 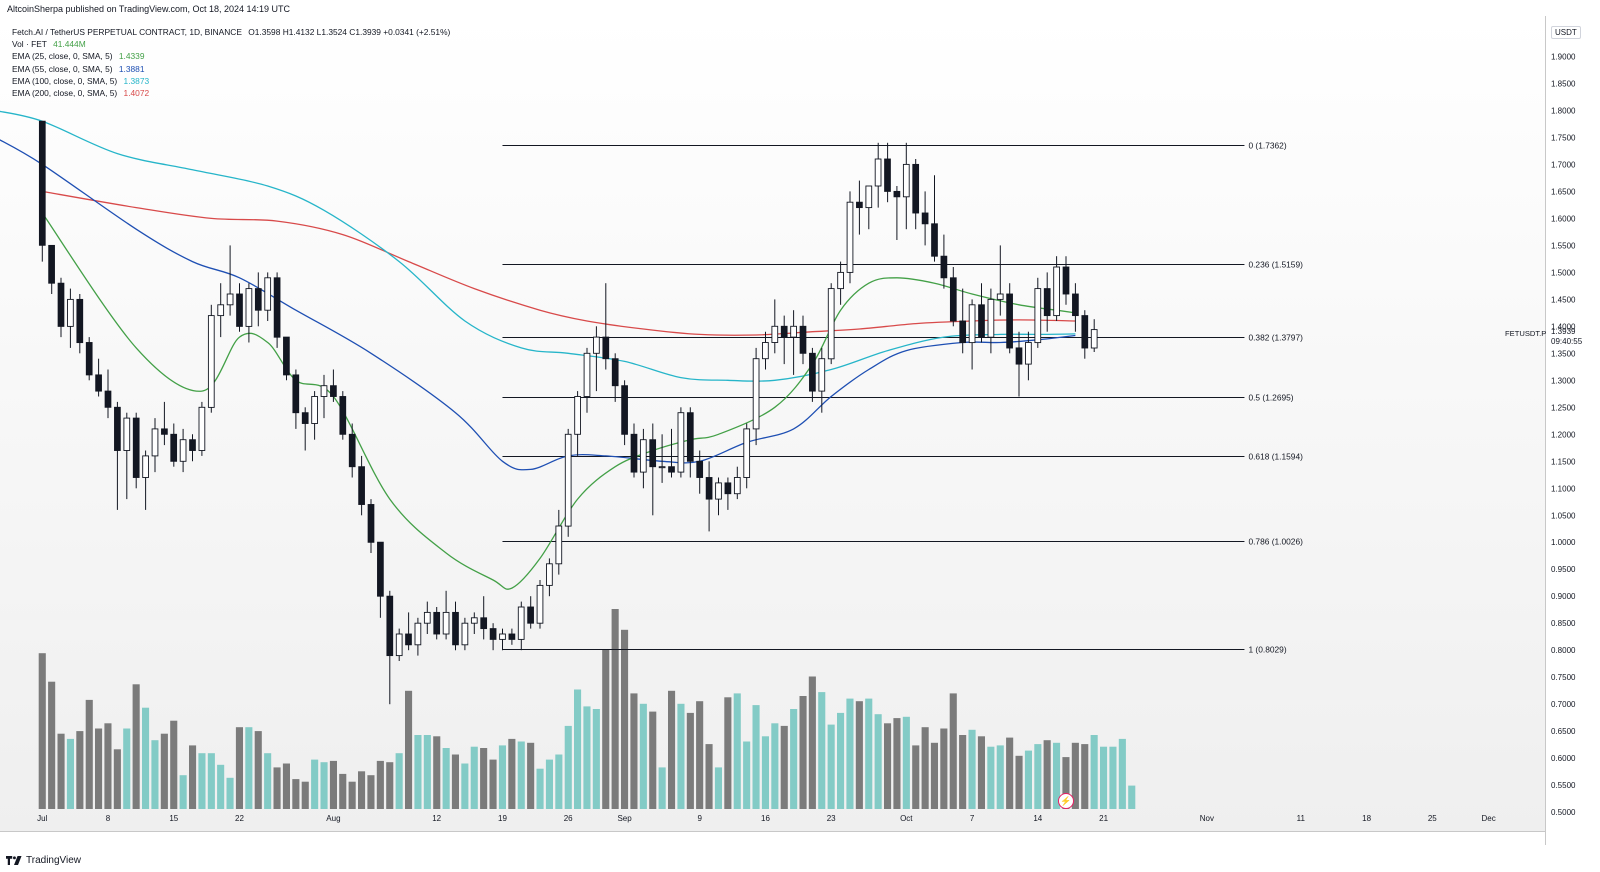 I want to click on time-tick-label: 25, so click(x=1432, y=818).